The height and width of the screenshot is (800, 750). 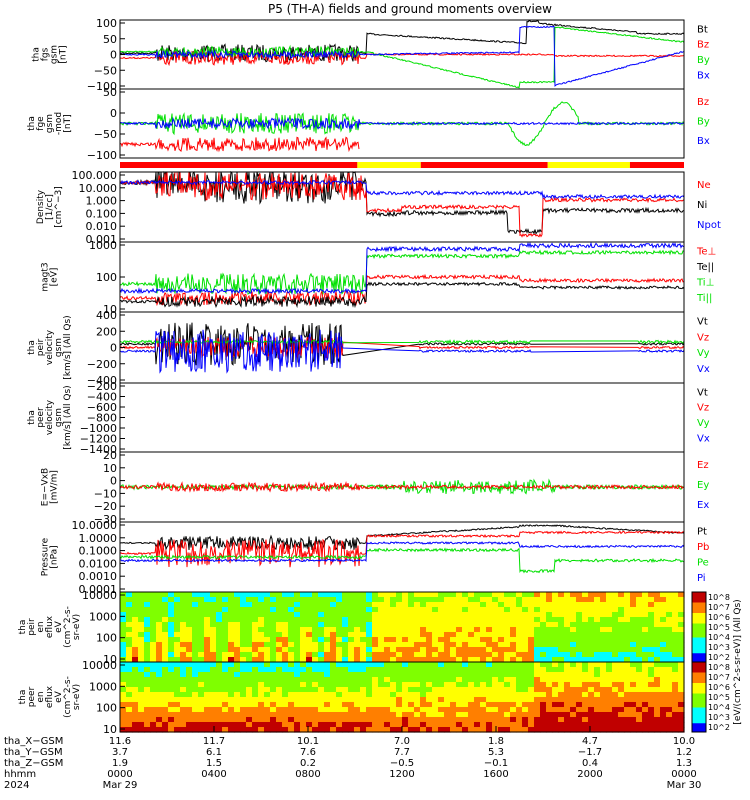 I want to click on colorbar-tick-label: 10^5, so click(x=719, y=627).